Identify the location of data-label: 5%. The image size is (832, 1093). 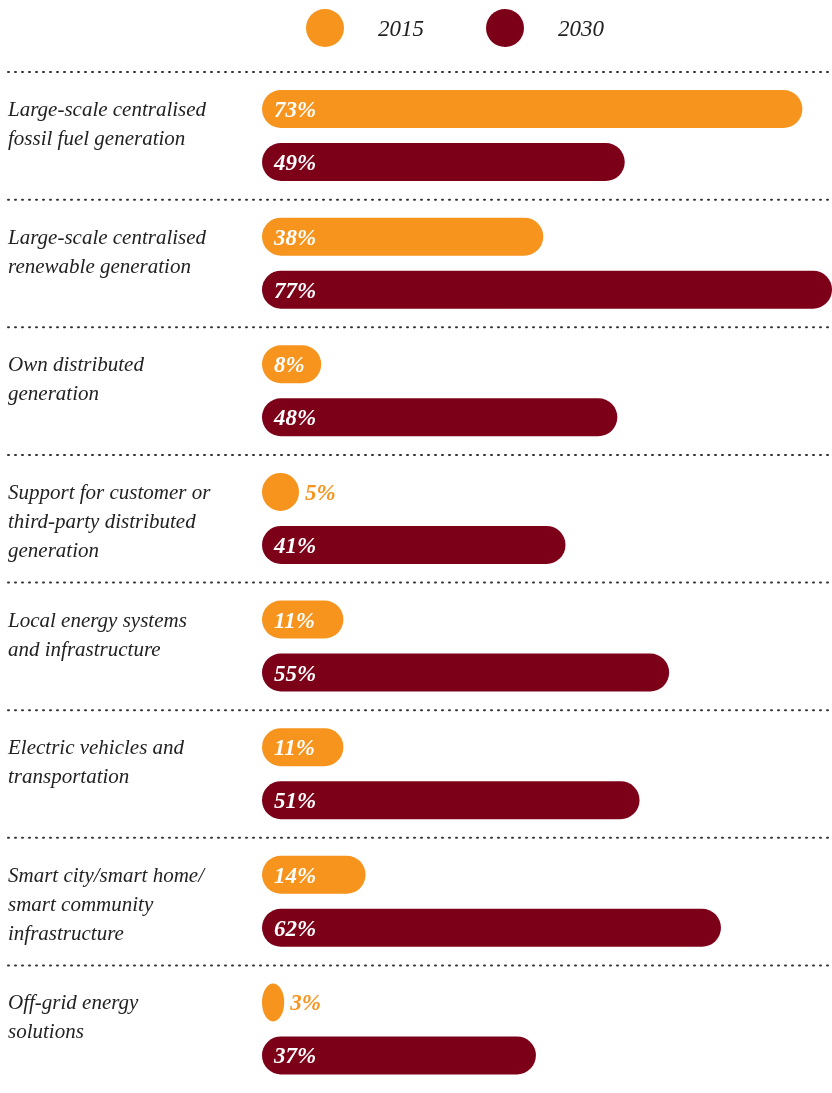
(320, 492).